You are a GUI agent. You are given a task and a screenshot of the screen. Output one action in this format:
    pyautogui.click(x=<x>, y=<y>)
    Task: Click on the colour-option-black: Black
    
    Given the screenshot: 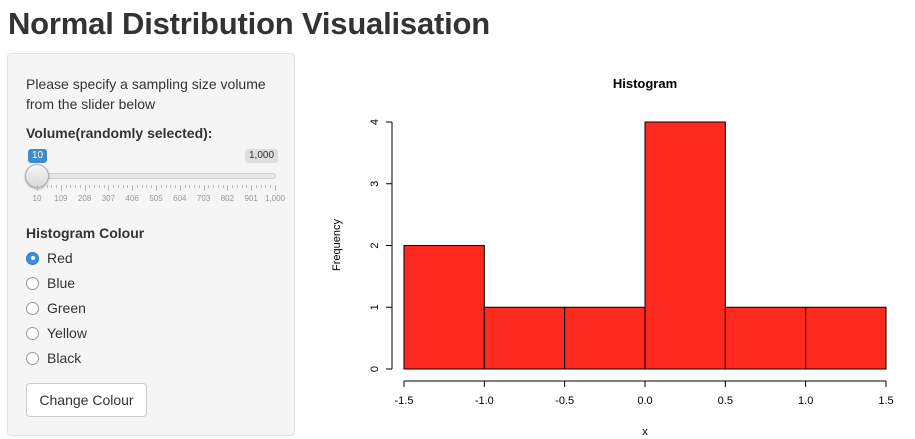 What is the action you would take?
    pyautogui.click(x=53, y=358)
    